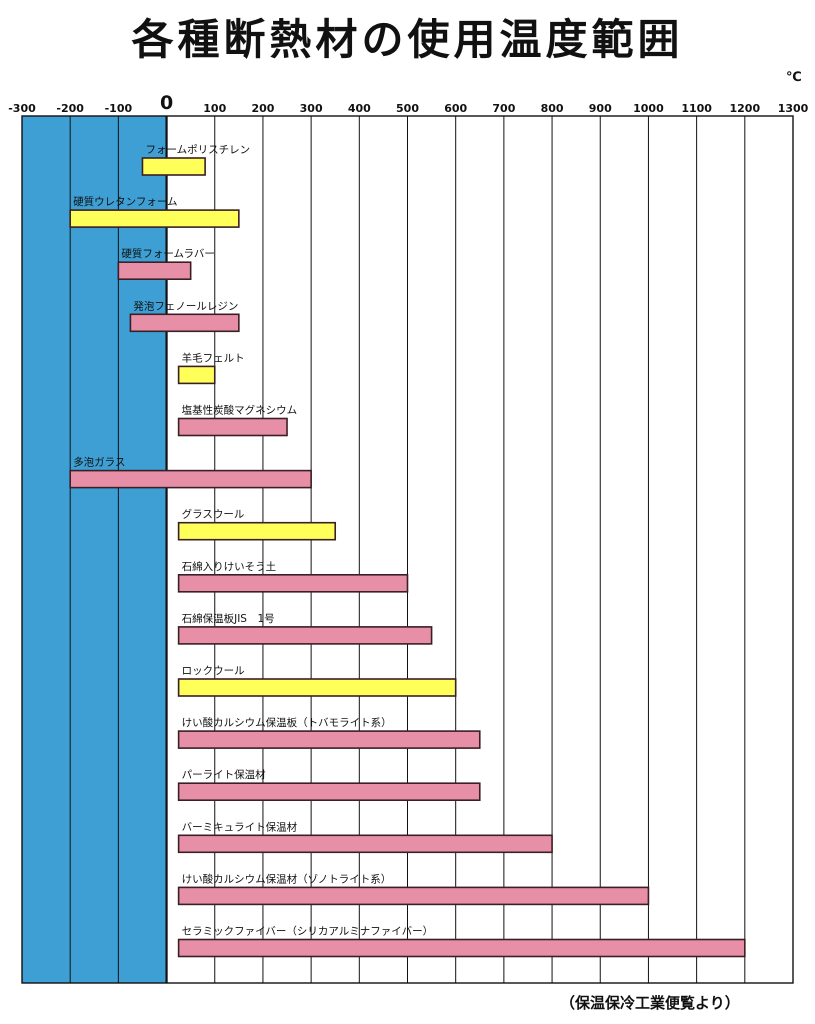  What do you see at coordinates (229, 566) in the screenshot?
I see `bar-label: 石綿入りけいそう土` at bounding box center [229, 566].